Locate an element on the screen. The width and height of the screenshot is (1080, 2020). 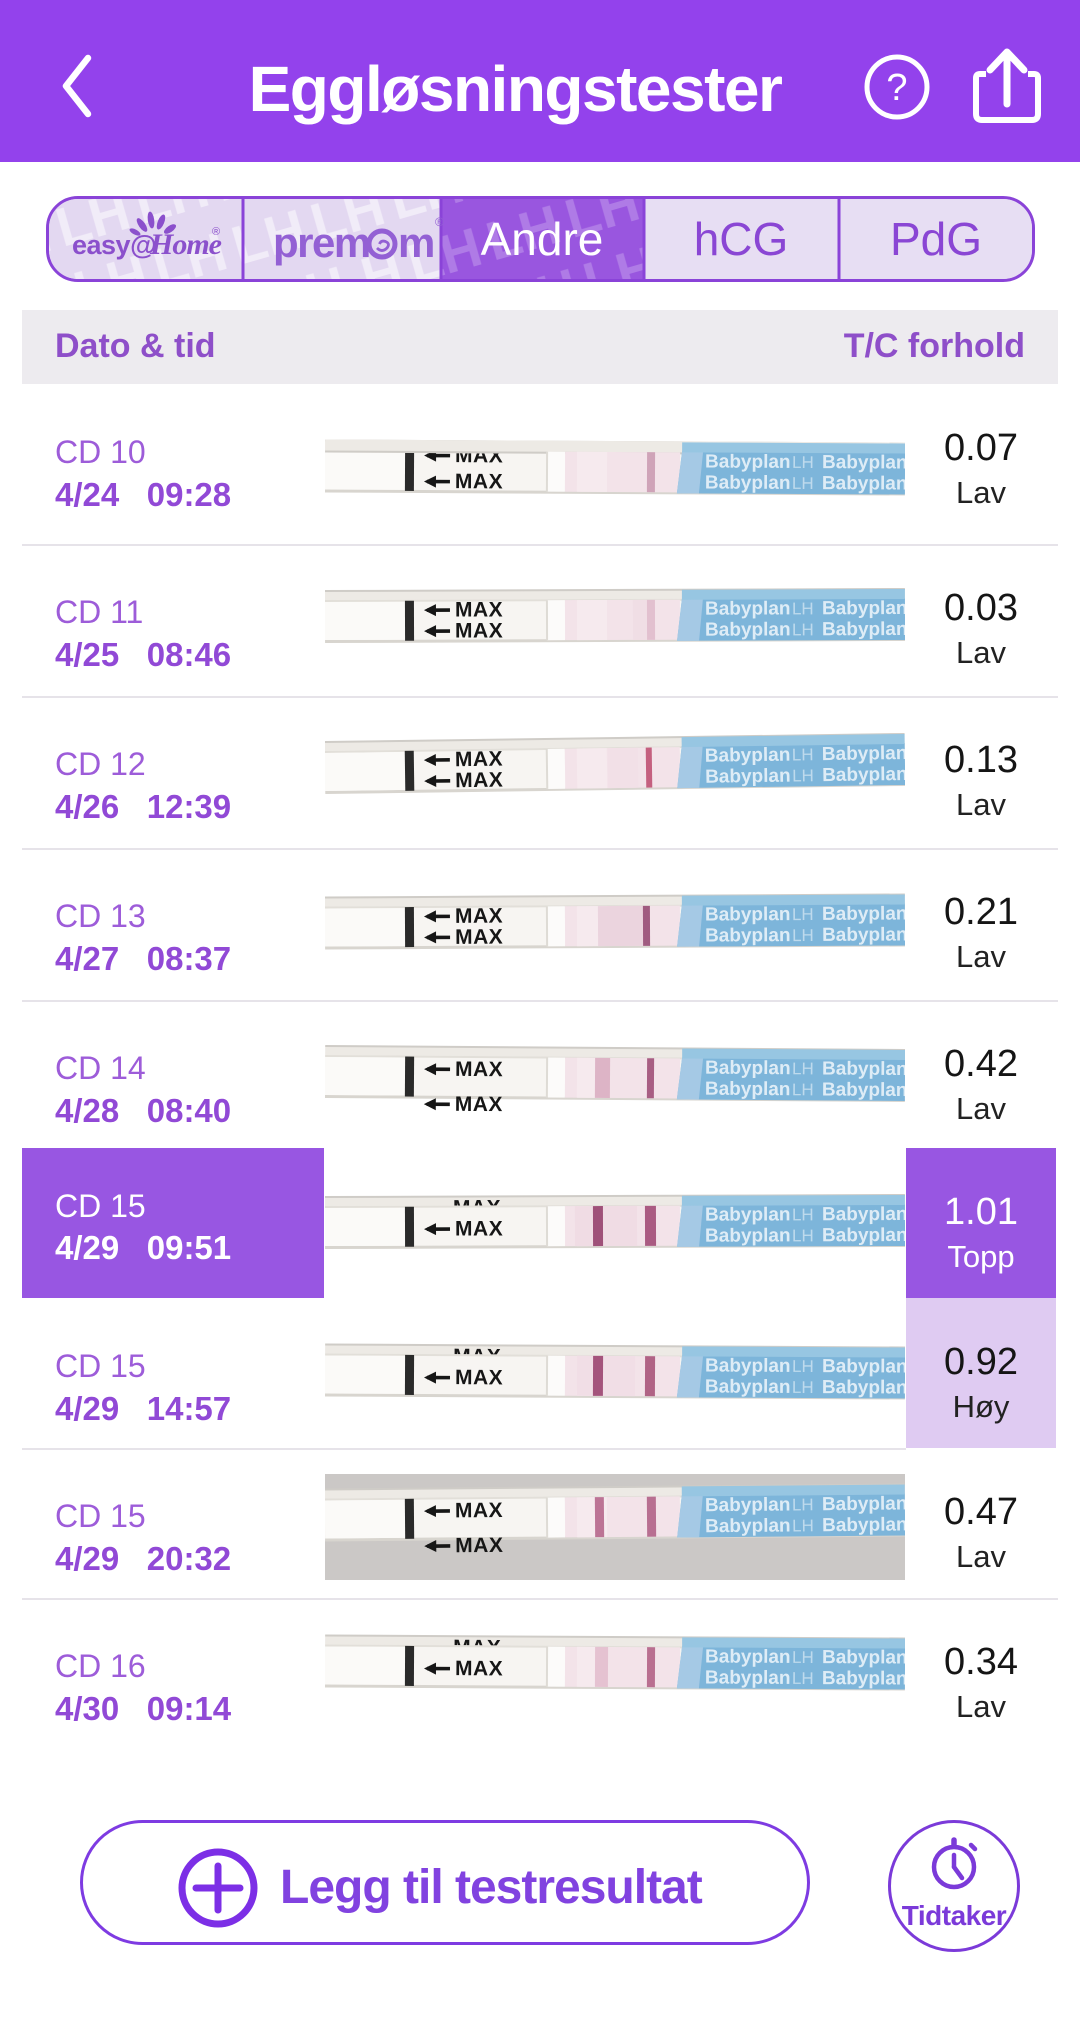
svg-text: Home is located at coordinates (185, 244).